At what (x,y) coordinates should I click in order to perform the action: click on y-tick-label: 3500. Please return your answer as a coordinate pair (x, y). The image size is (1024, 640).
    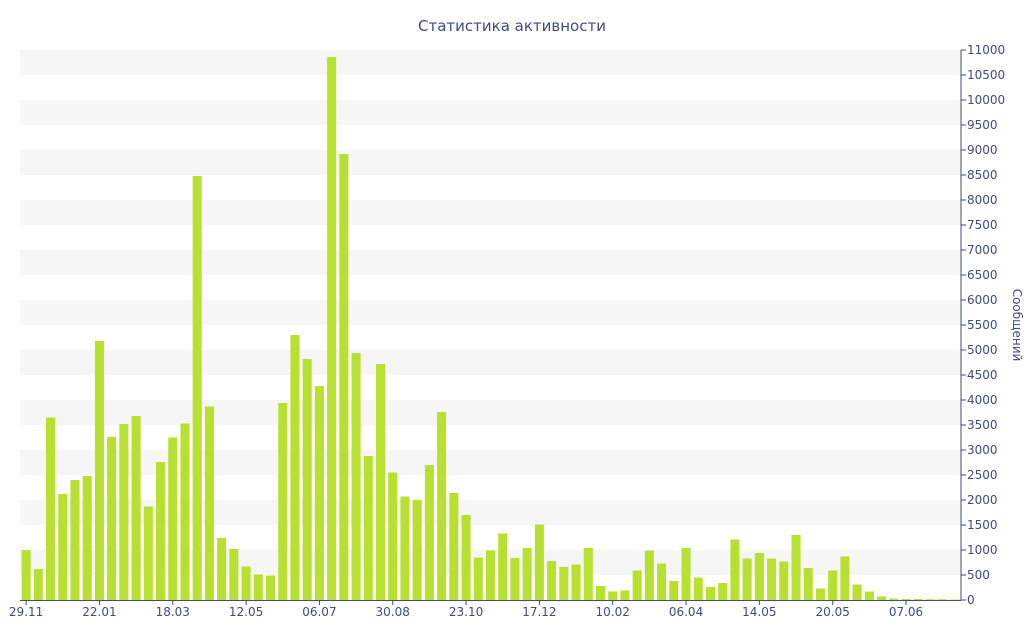
    Looking at the image, I should click on (982, 425).